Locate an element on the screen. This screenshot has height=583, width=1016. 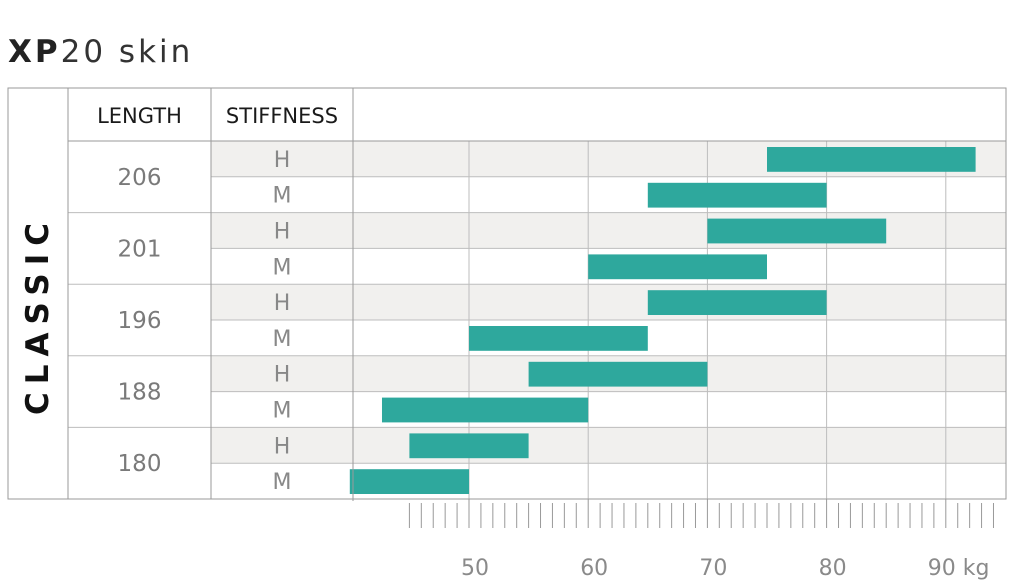
x-tick-label: 50 is located at coordinates (475, 568).